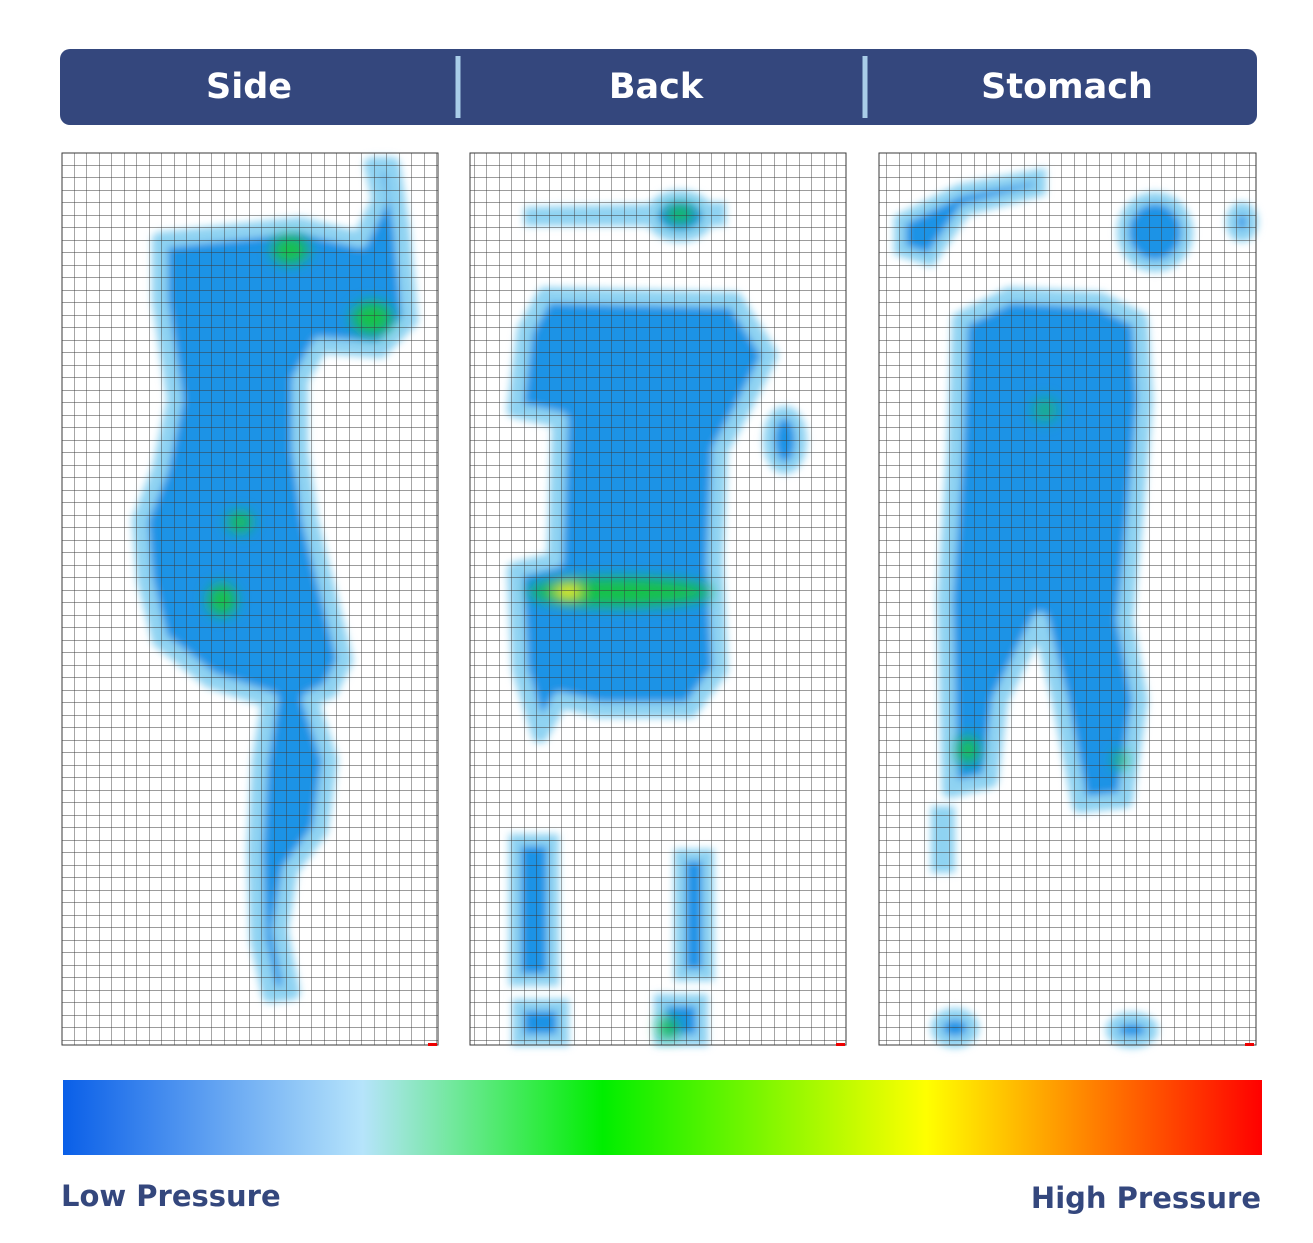  What do you see at coordinates (1067, 87) in the screenshot?
I see `tab: Stomach` at bounding box center [1067, 87].